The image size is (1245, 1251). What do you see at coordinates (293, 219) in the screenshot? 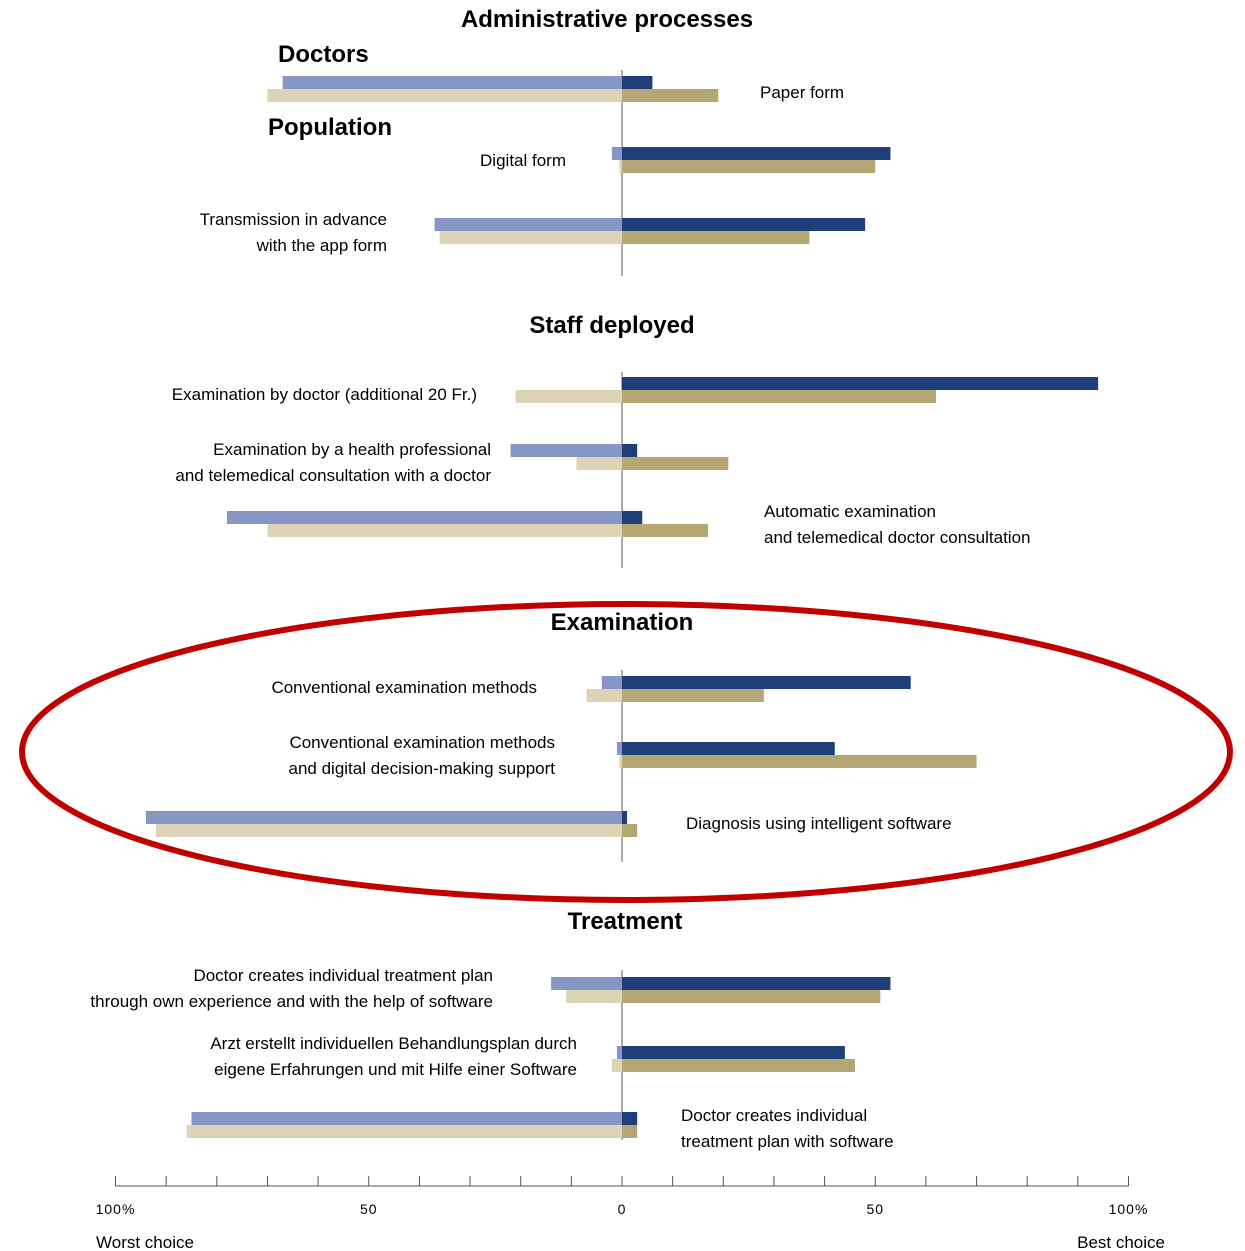
I see `category-label: Transmission in advance` at bounding box center [293, 219].